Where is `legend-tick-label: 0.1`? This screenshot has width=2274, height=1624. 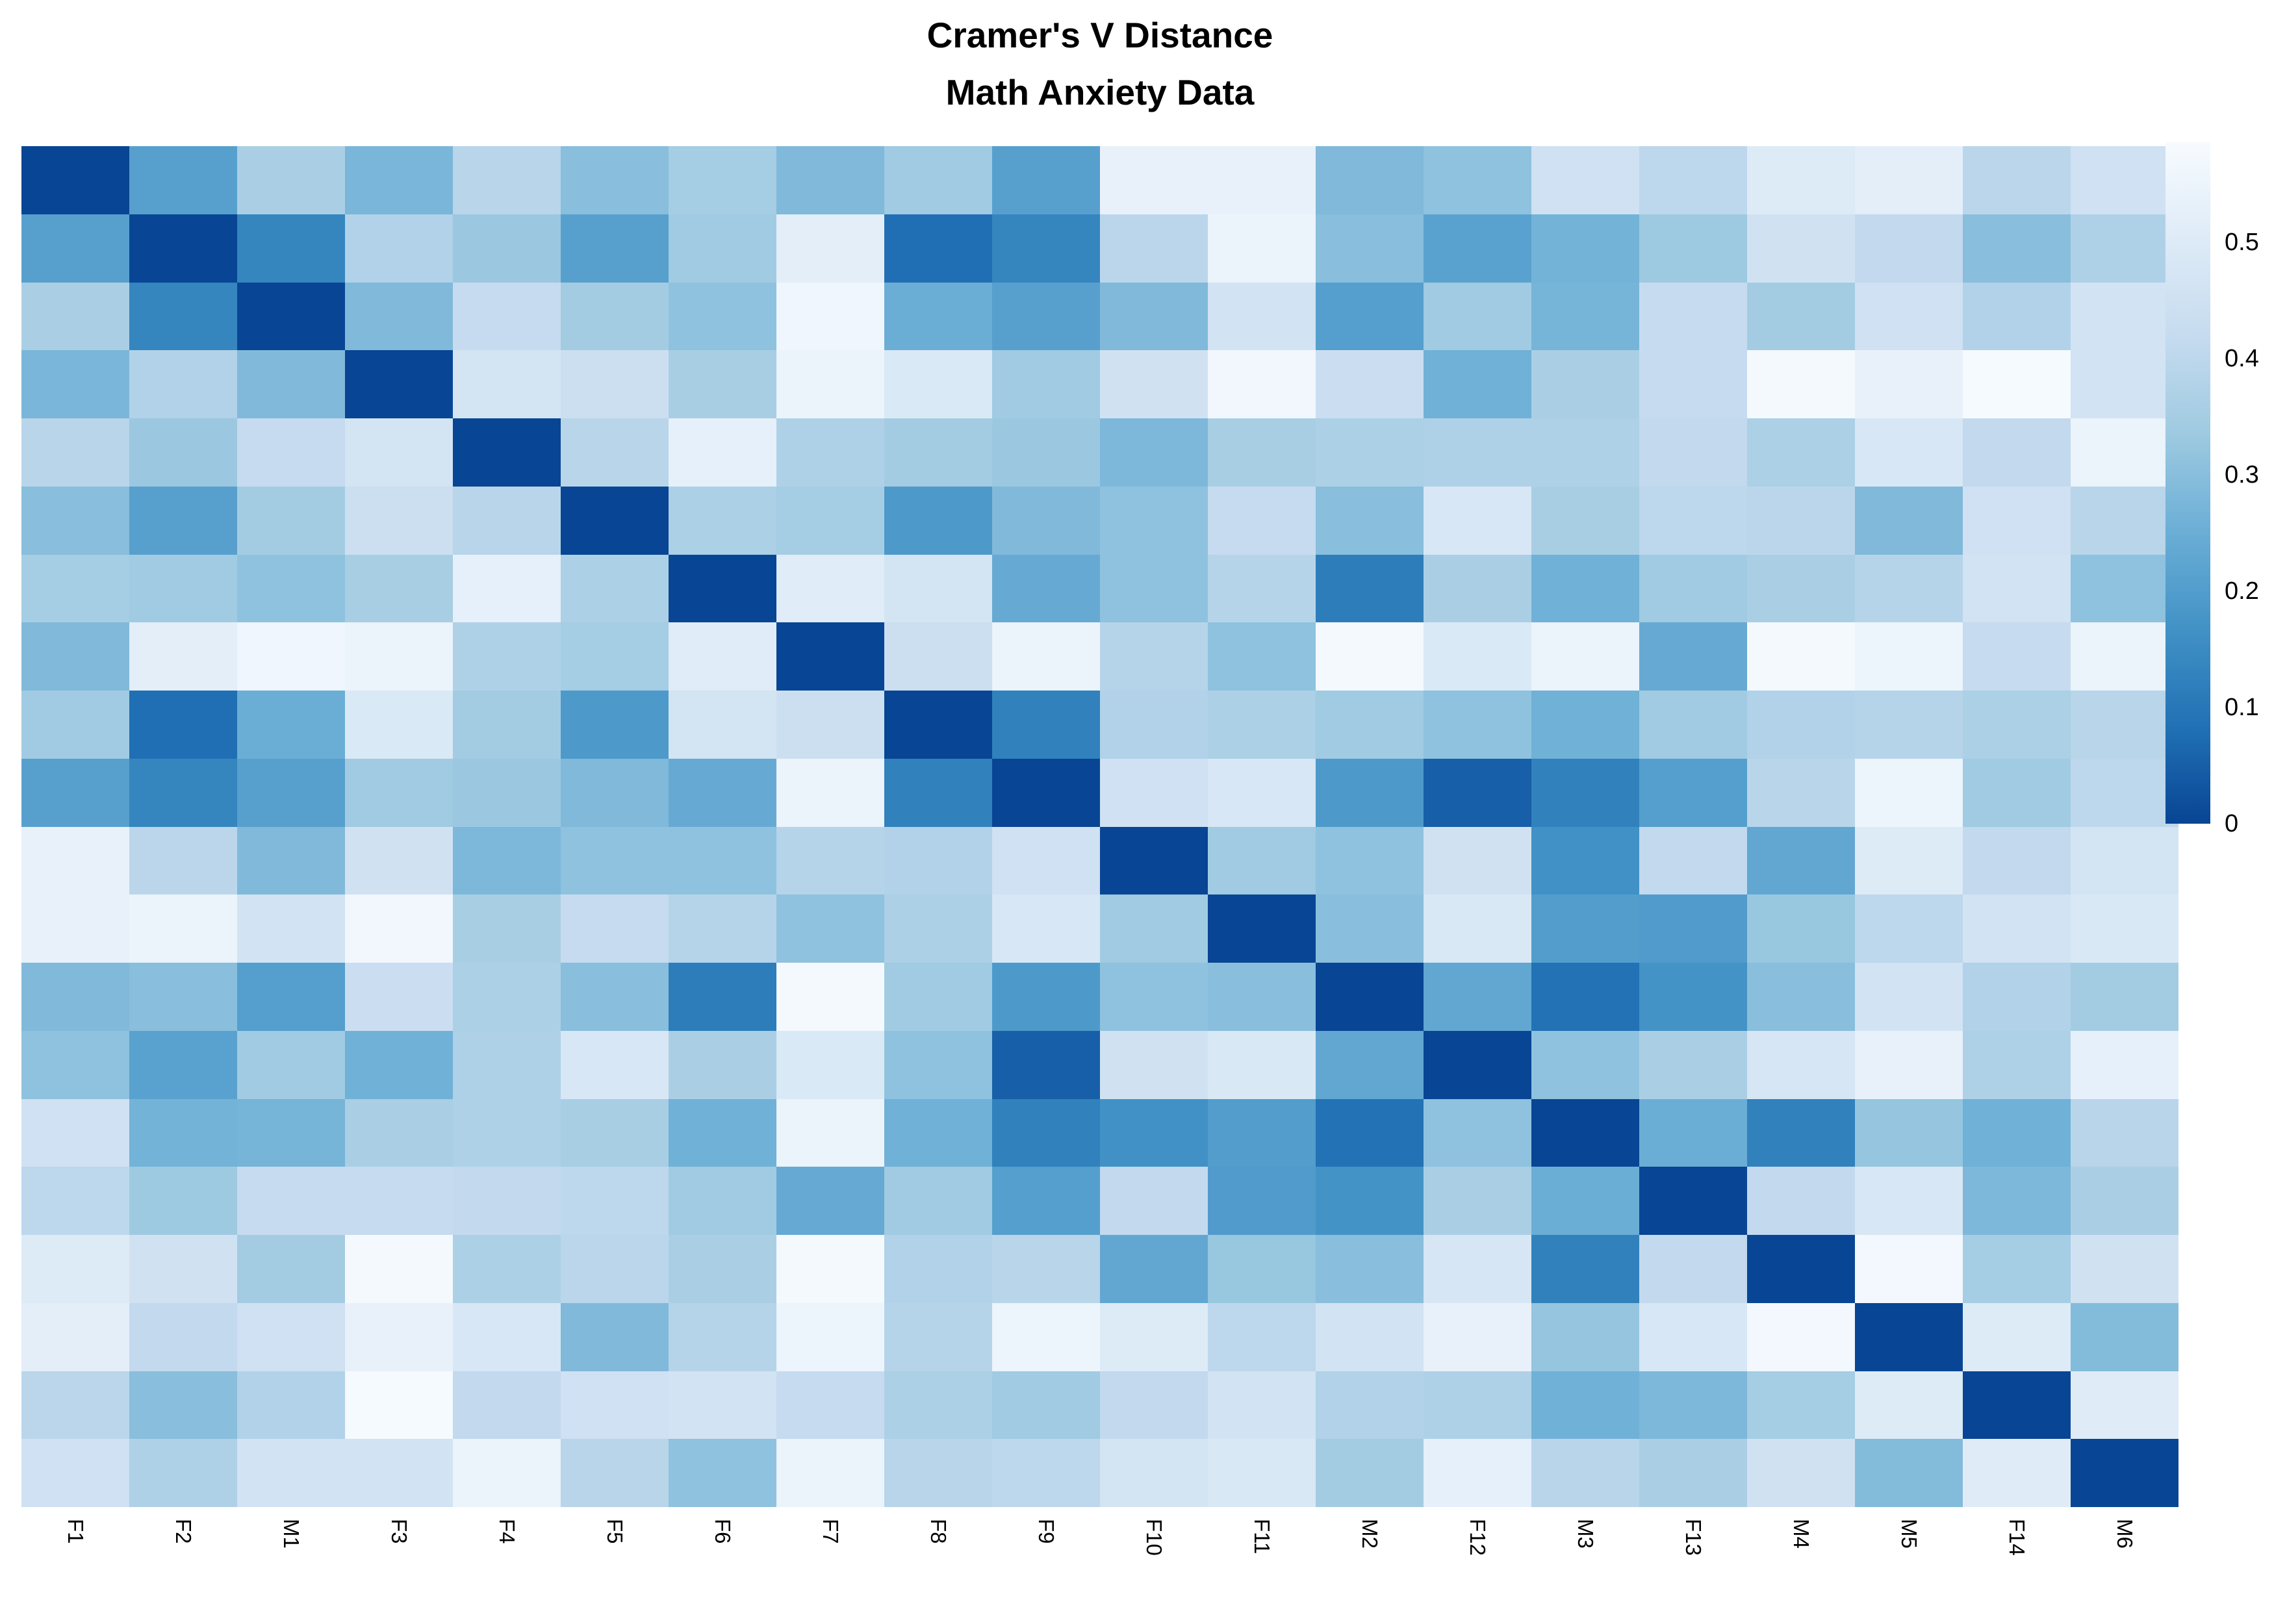 legend-tick-label: 0.1 is located at coordinates (2242, 707).